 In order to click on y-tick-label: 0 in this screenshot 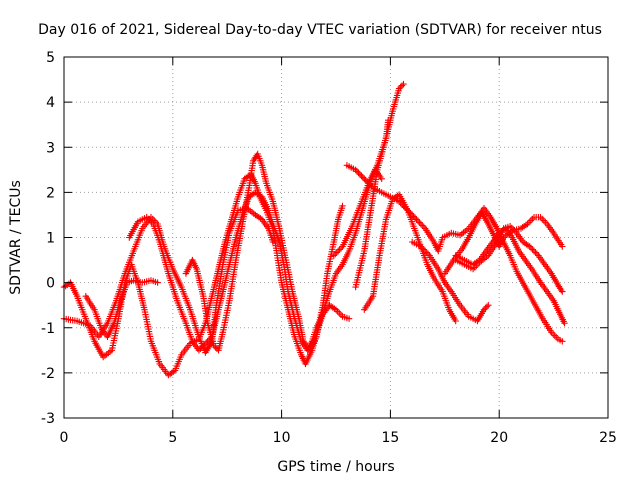, I will do `click(50, 284)`.